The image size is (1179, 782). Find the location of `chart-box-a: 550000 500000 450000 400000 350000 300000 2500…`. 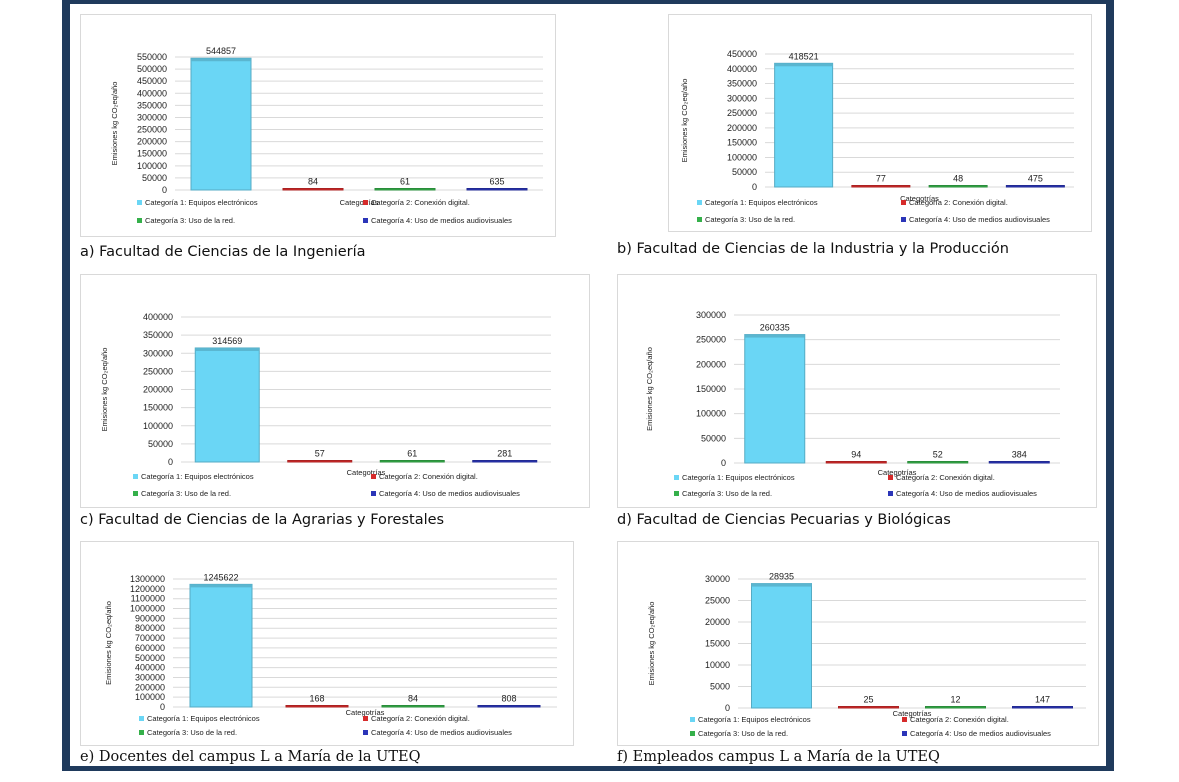

chart-box-a: 550000 500000 450000 400000 350000 300000 2500… is located at coordinates (318, 125).